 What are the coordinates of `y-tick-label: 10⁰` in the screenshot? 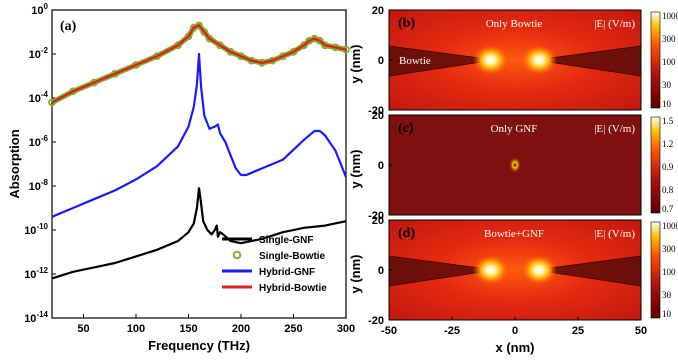 It's located at (39, 9).